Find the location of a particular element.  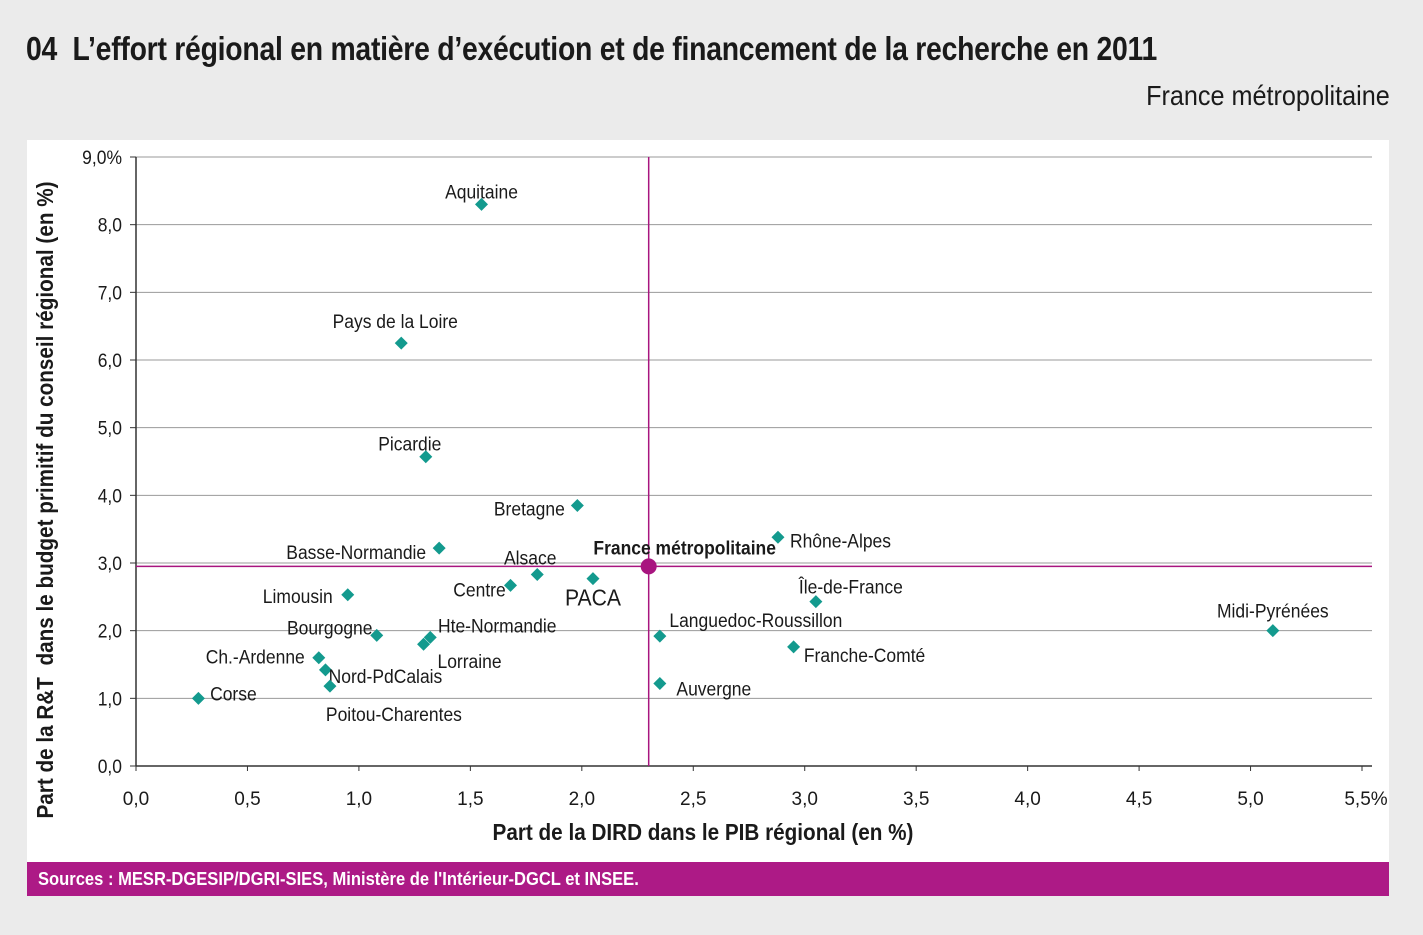

x-tick-label: 0,5 is located at coordinates (247, 799).